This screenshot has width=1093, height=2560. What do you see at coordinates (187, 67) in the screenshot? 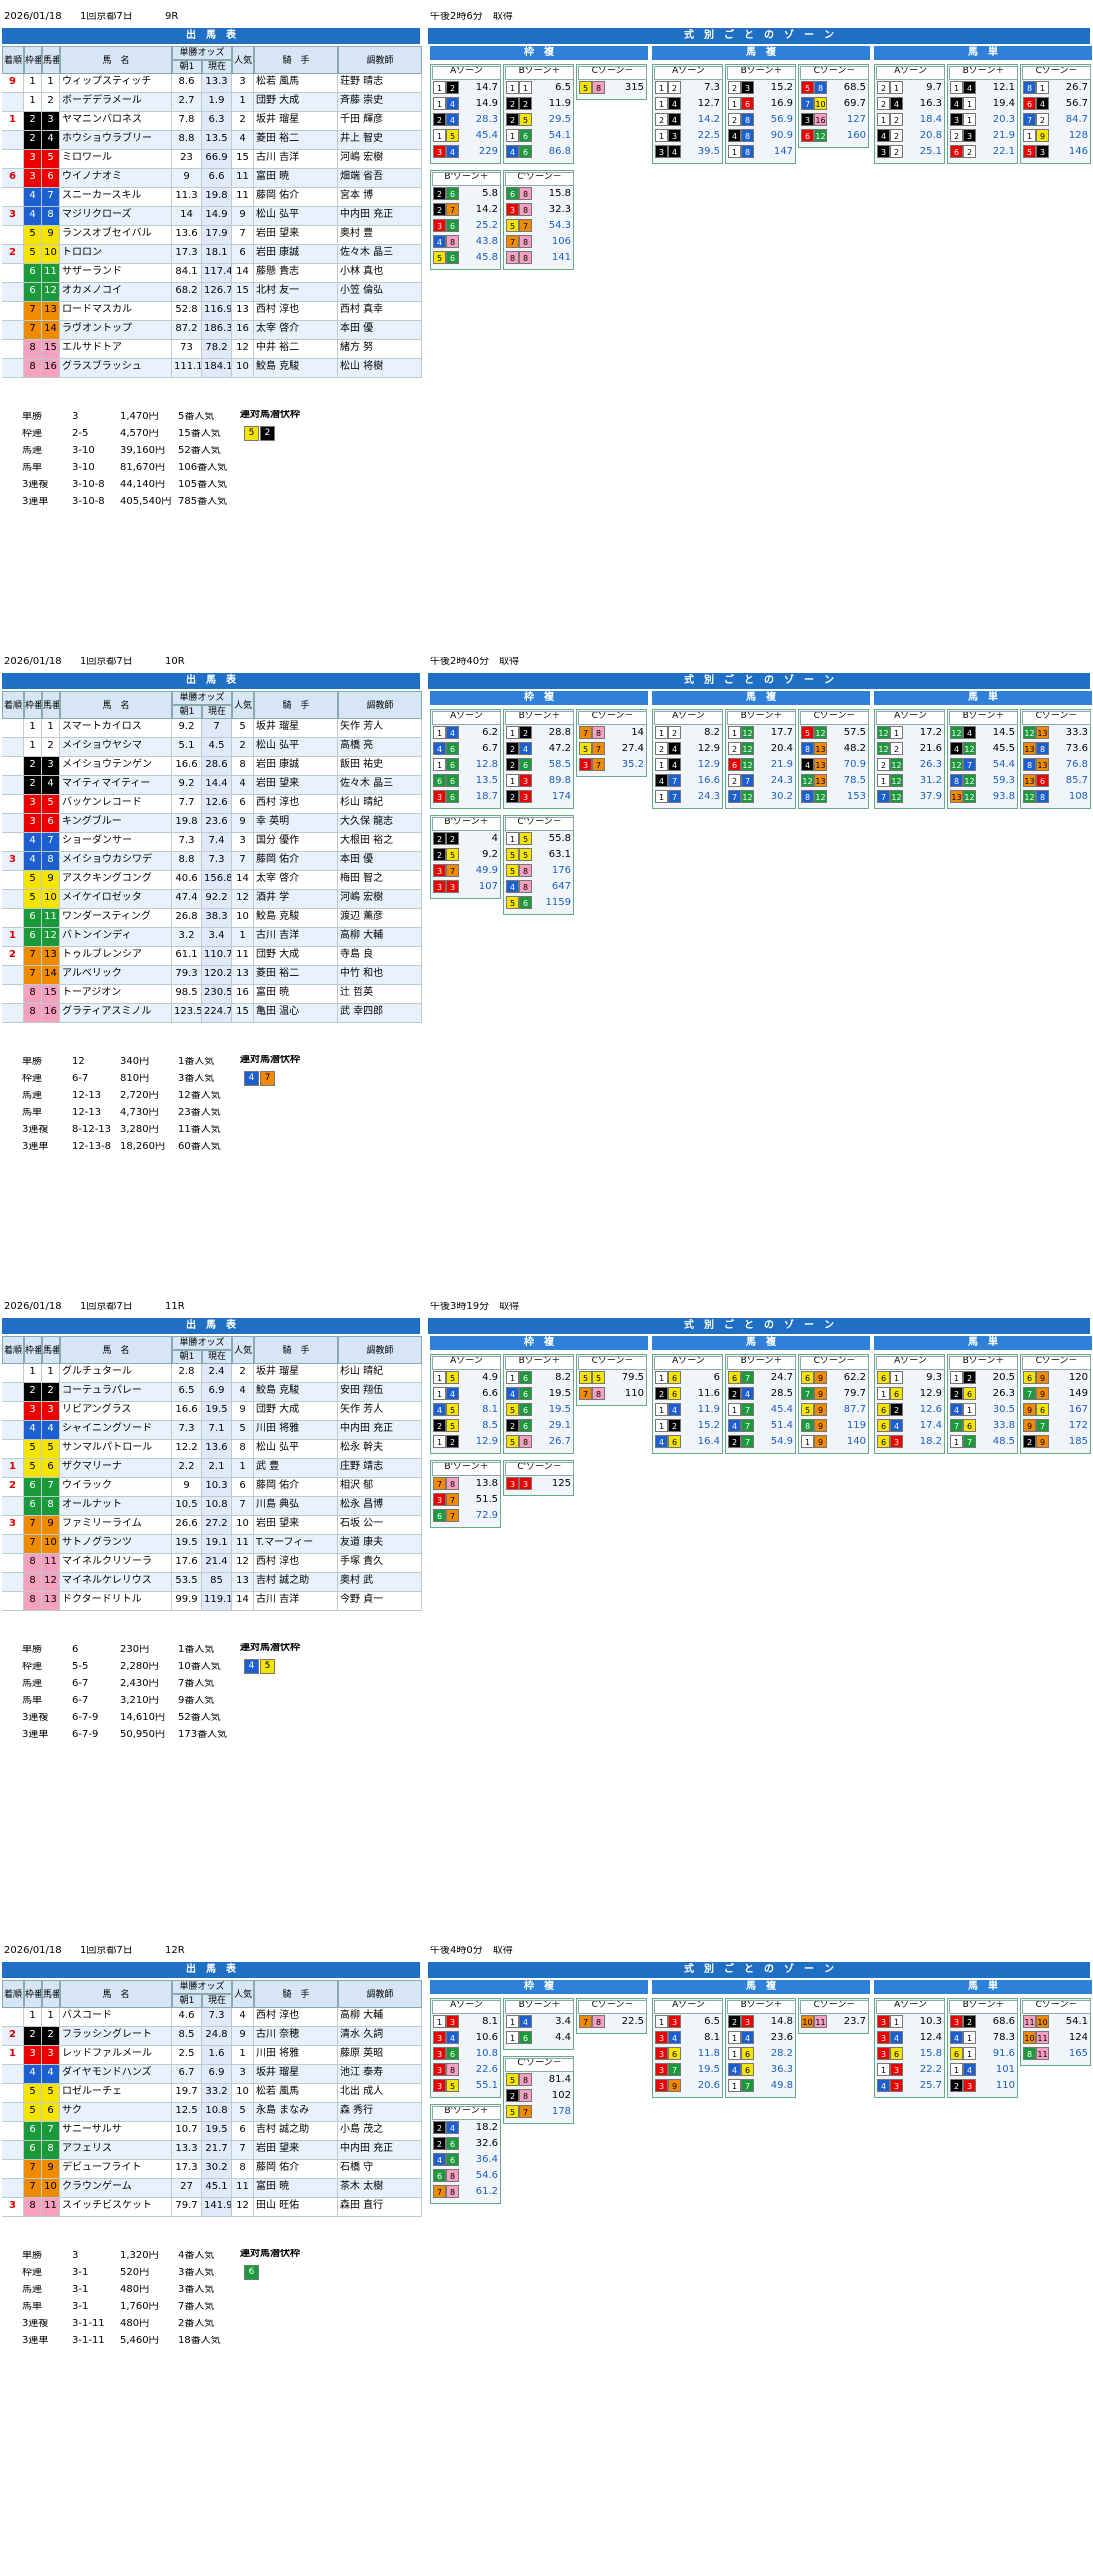
I see `column-header: 朝1` at bounding box center [187, 67].